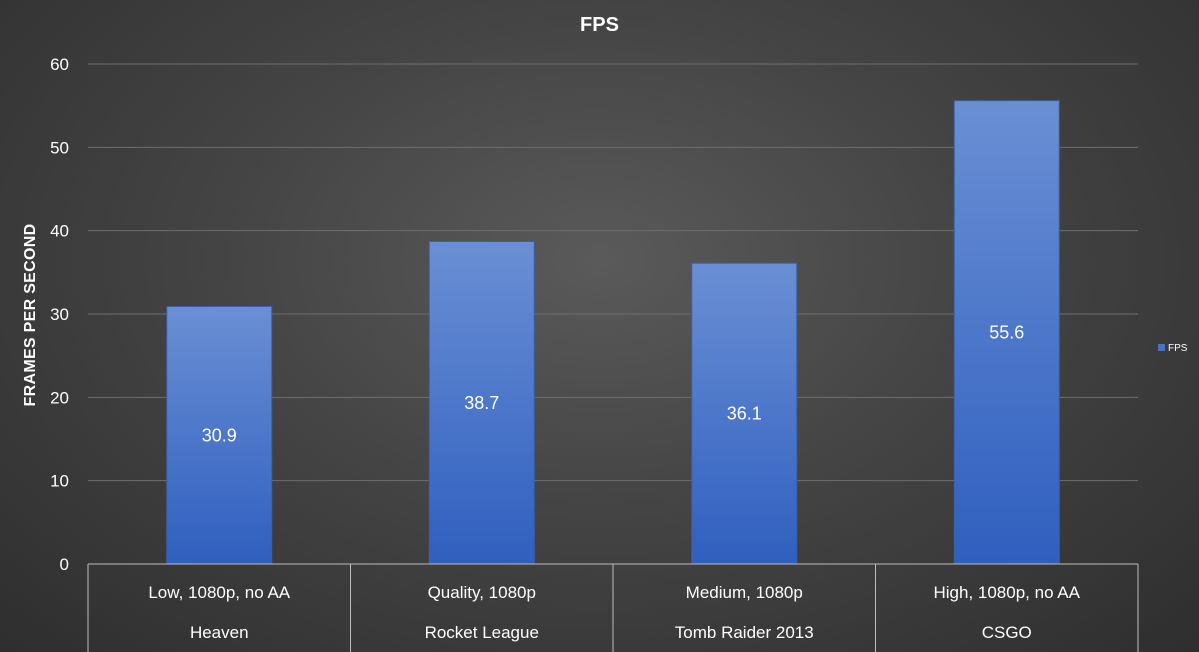 Image resolution: width=1199 pixels, height=652 pixels. What do you see at coordinates (59, 64) in the screenshot?
I see `y-tick-label: 60` at bounding box center [59, 64].